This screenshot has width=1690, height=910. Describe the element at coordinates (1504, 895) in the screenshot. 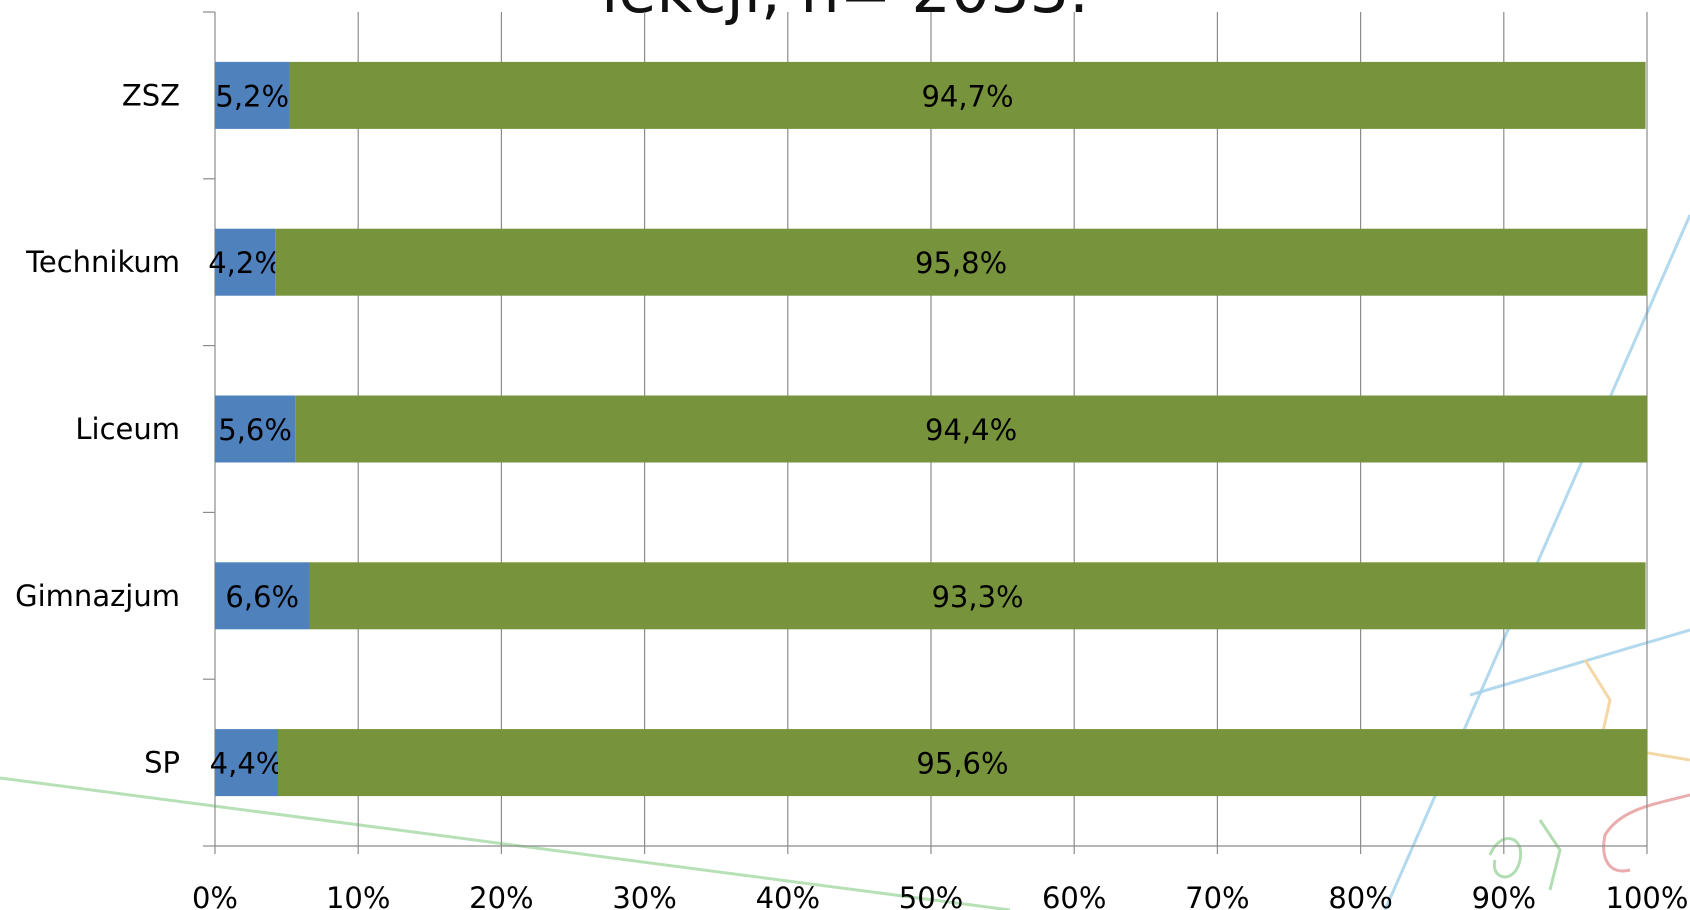

I see `x-tick-label: 90%` at that location.